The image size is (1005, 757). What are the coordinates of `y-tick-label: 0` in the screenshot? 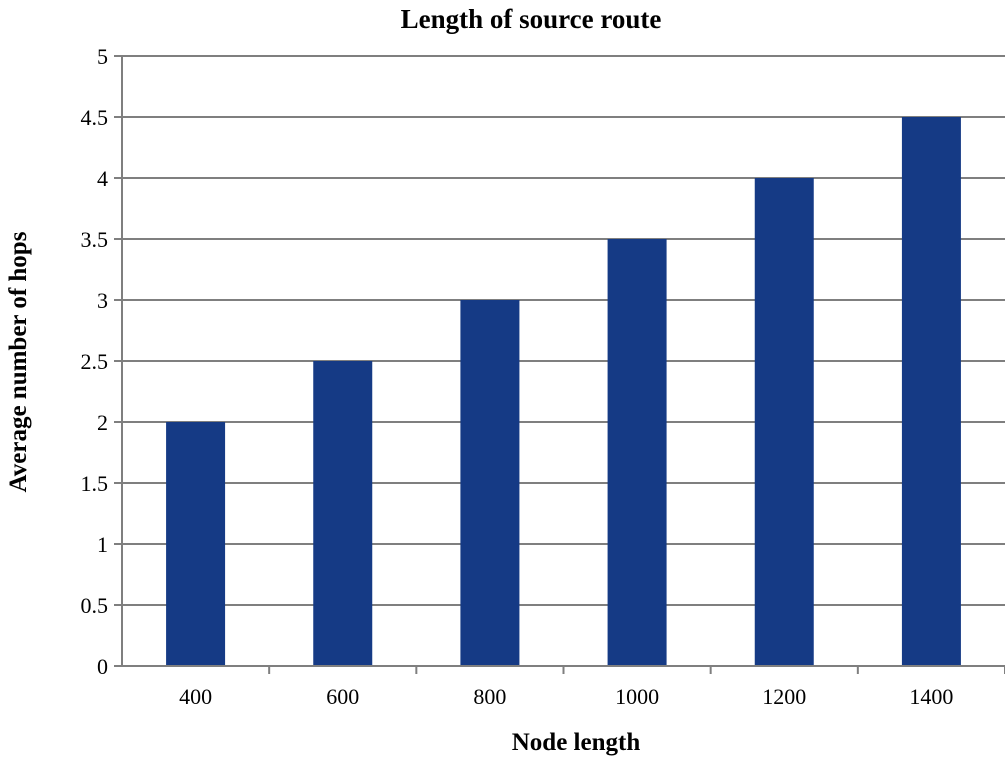 It's located at (102, 666).